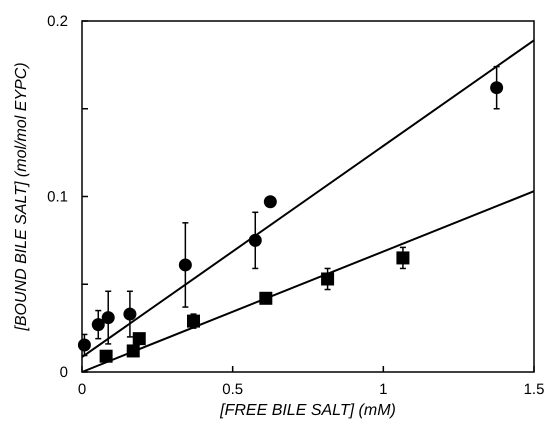 This screenshot has width=548, height=423. Describe the element at coordinates (233, 389) in the screenshot. I see `x-tick-label: 0.5` at that location.